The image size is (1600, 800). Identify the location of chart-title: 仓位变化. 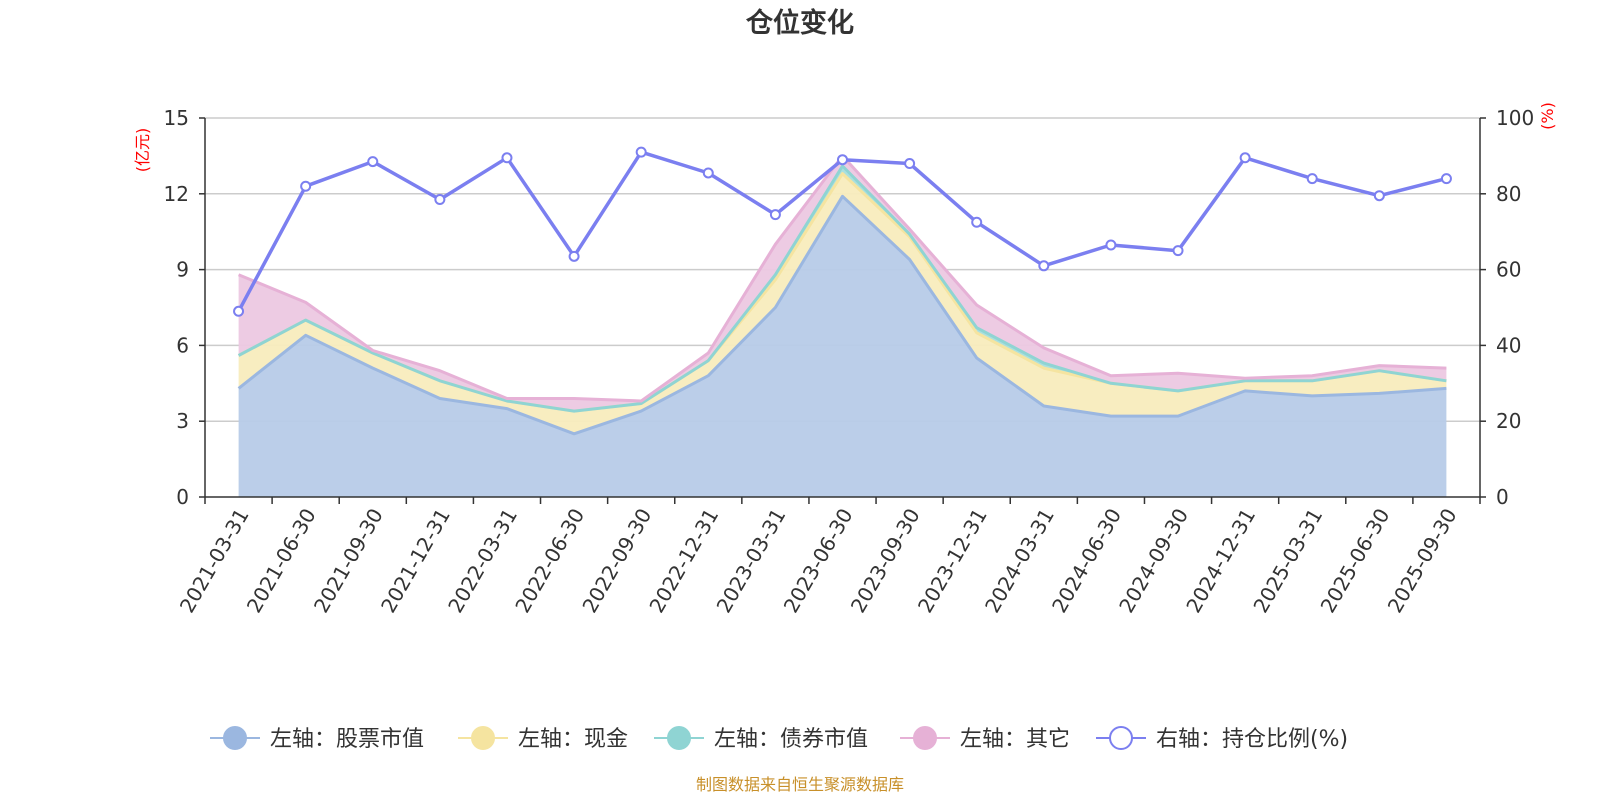
(799, 23).